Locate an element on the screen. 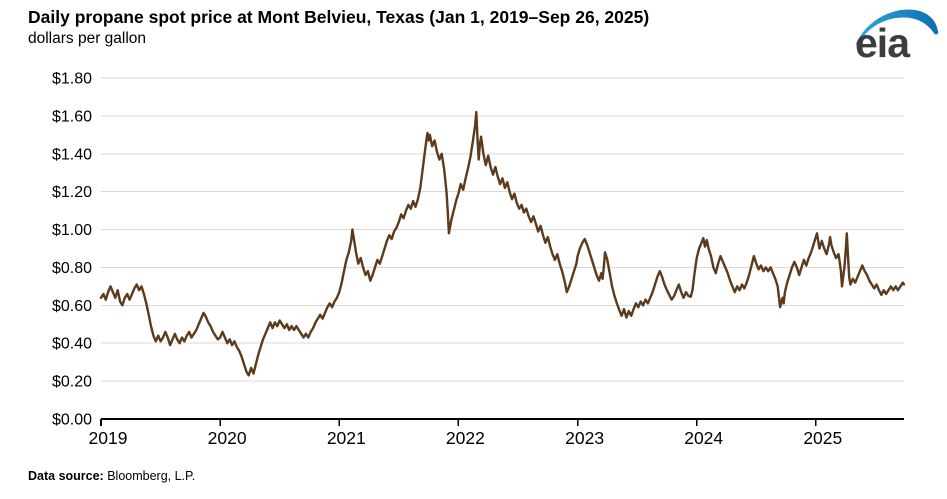 This screenshot has width=947, height=499. eia-logo-swoosh-icon is located at coordinates (897, 27).